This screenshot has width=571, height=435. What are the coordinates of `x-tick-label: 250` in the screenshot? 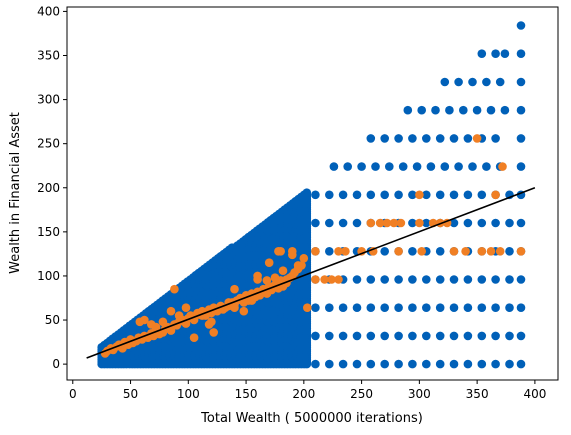 It's located at (361, 394).